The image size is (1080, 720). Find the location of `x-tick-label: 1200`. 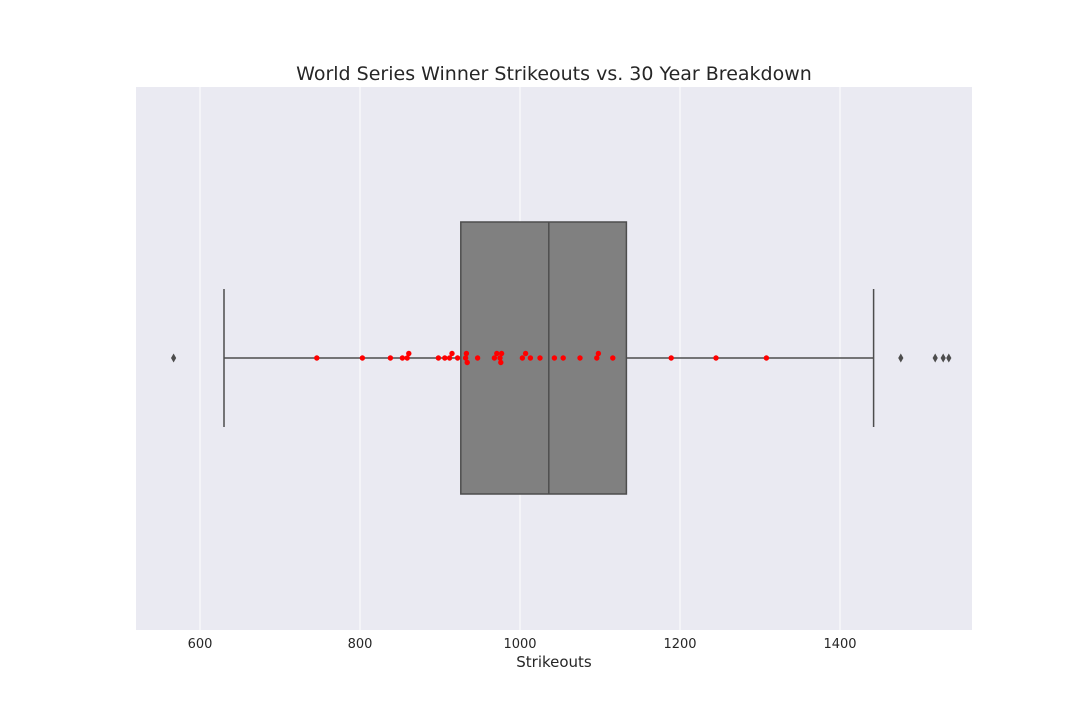

x-tick-label: 1200 is located at coordinates (679, 644).